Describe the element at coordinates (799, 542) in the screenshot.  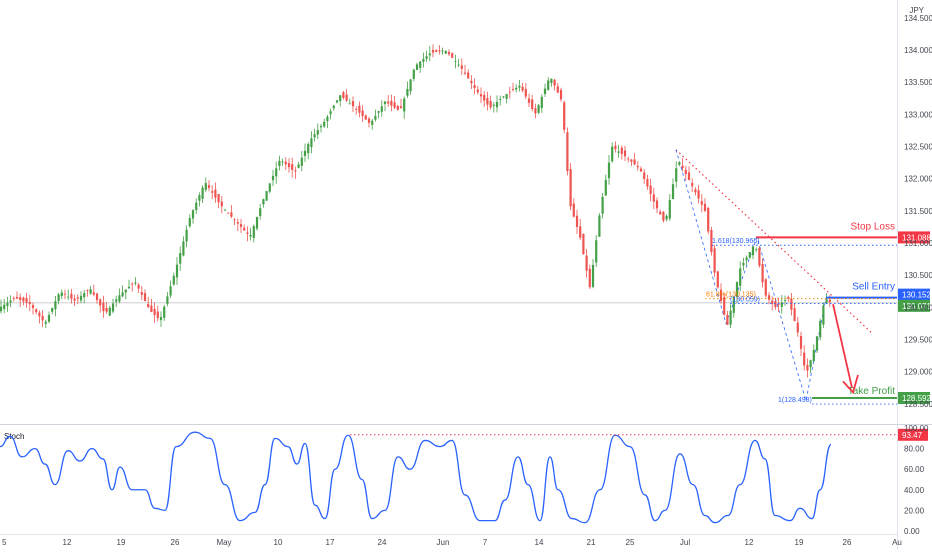
I see `date-tick-label: 19` at that location.